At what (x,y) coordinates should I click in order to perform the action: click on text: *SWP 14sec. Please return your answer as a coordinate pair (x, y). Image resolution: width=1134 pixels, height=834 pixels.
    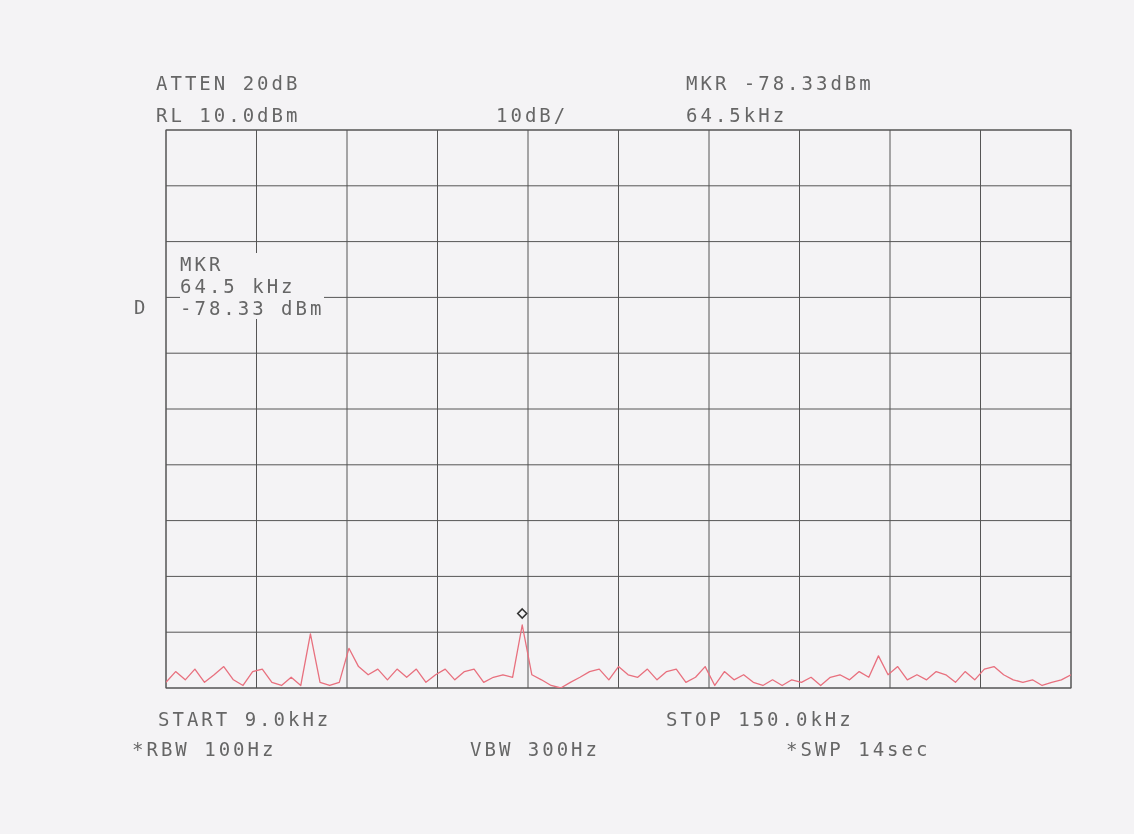
    Looking at the image, I should click on (858, 749).